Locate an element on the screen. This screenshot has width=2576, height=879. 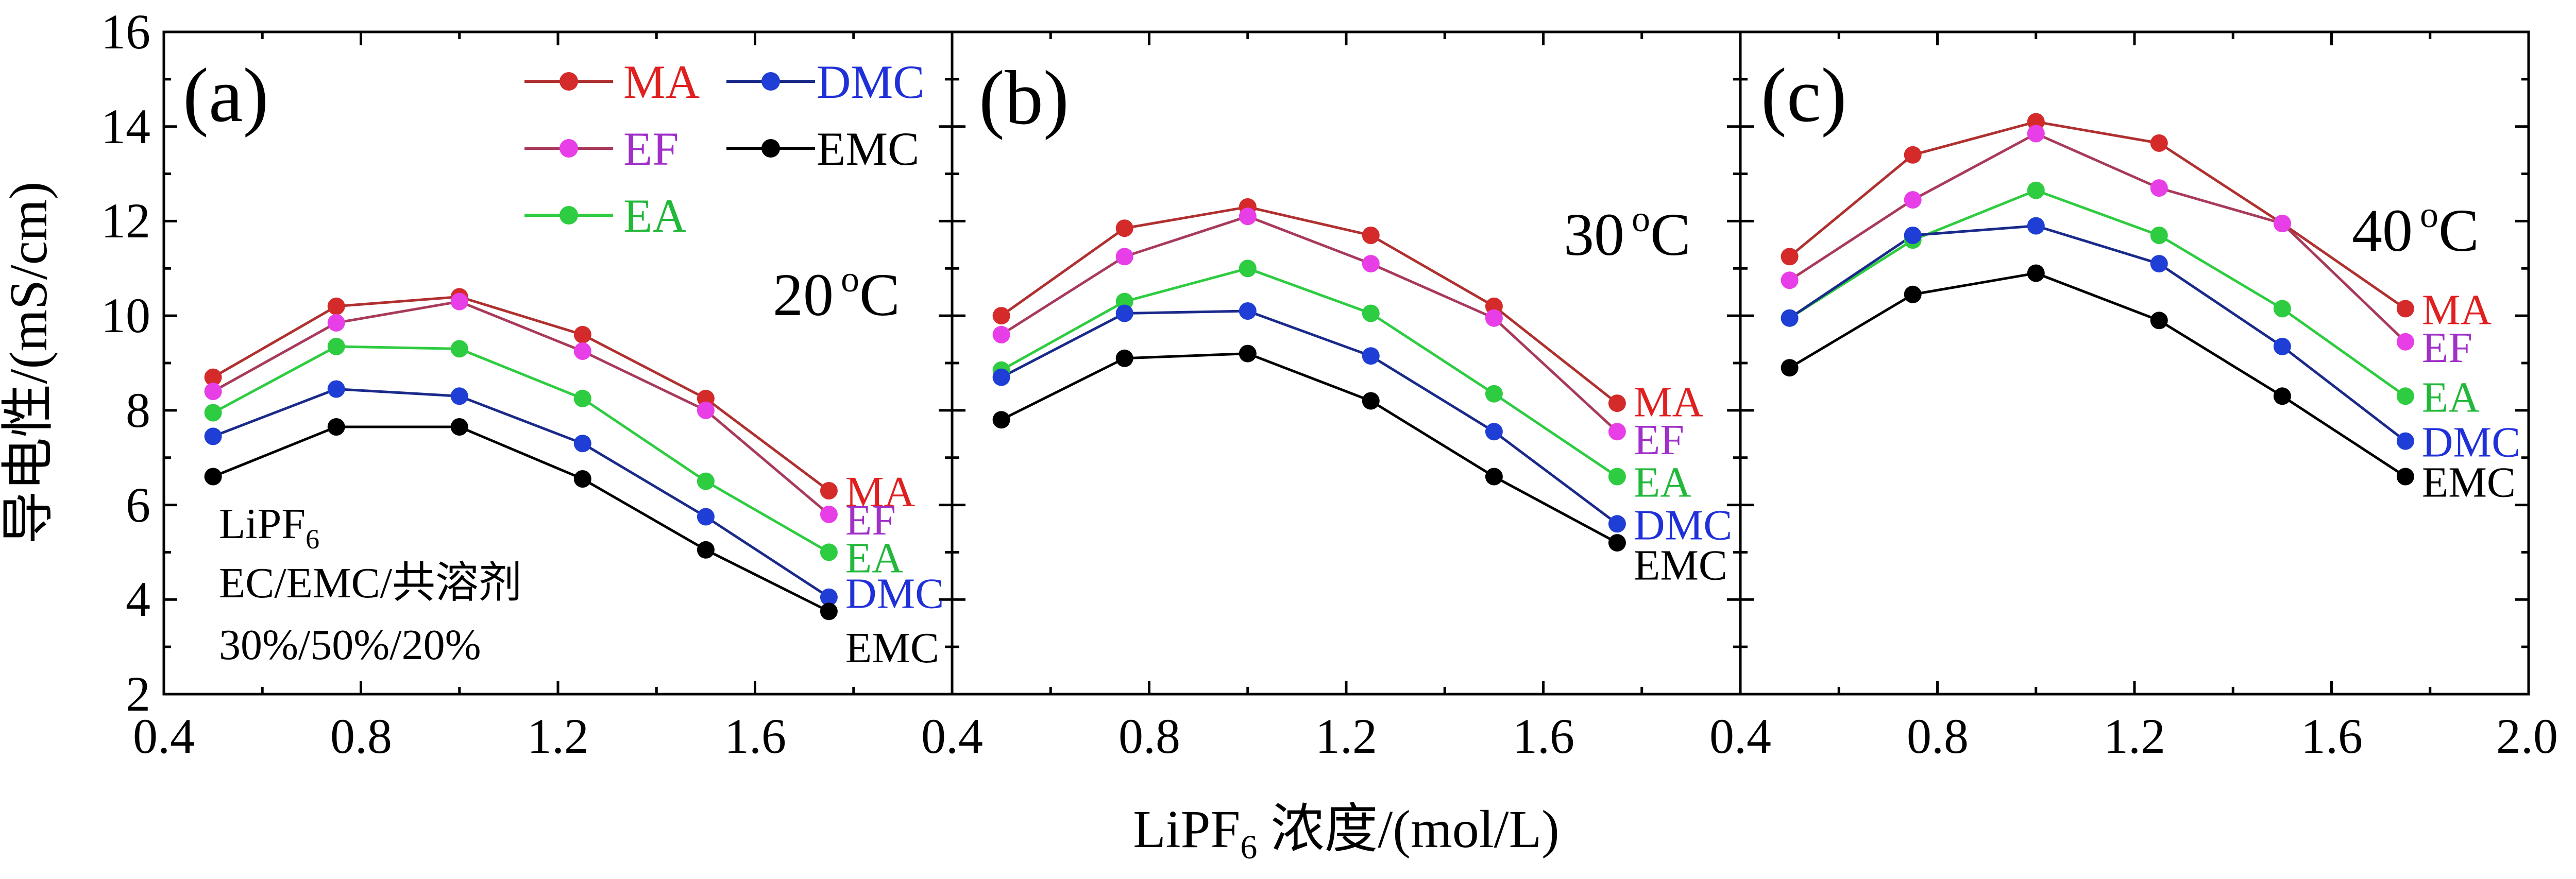
series-end-label-ea: EA is located at coordinates (1662, 483).